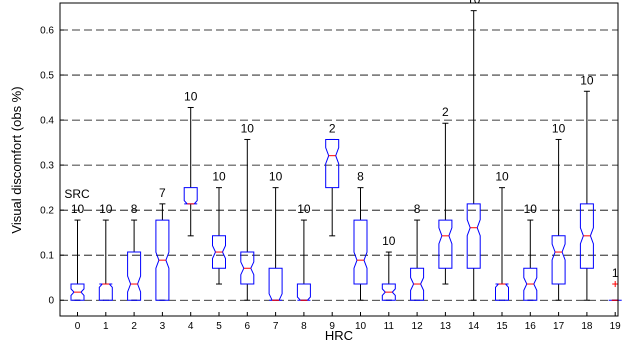 The height and width of the screenshot is (349, 623). I want to click on y-tick-label: 0.4, so click(47, 121).